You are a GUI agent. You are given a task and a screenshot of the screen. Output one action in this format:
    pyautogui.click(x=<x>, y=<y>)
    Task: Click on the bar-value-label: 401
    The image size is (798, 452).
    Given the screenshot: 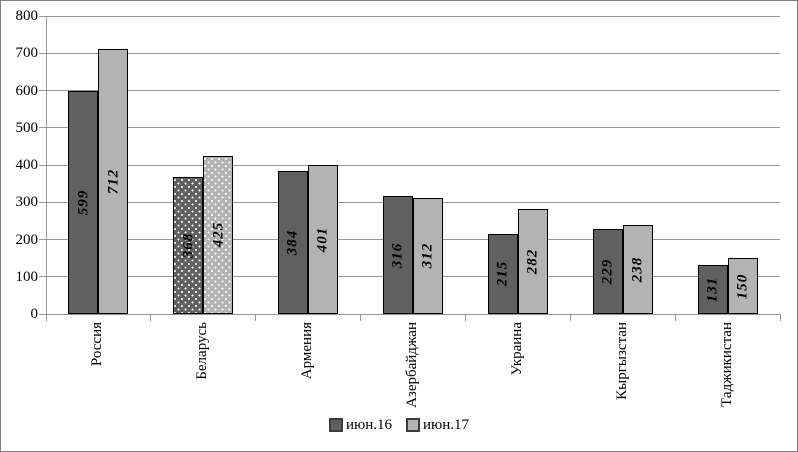 What is the action you would take?
    pyautogui.click(x=322, y=239)
    